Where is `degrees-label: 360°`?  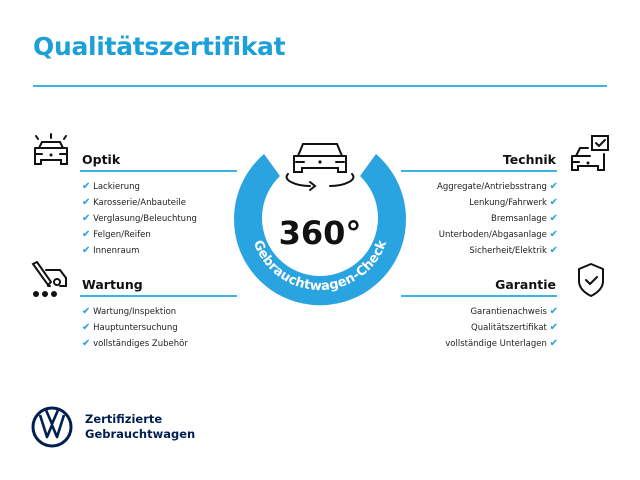 degrees-label: 360° is located at coordinates (320, 233).